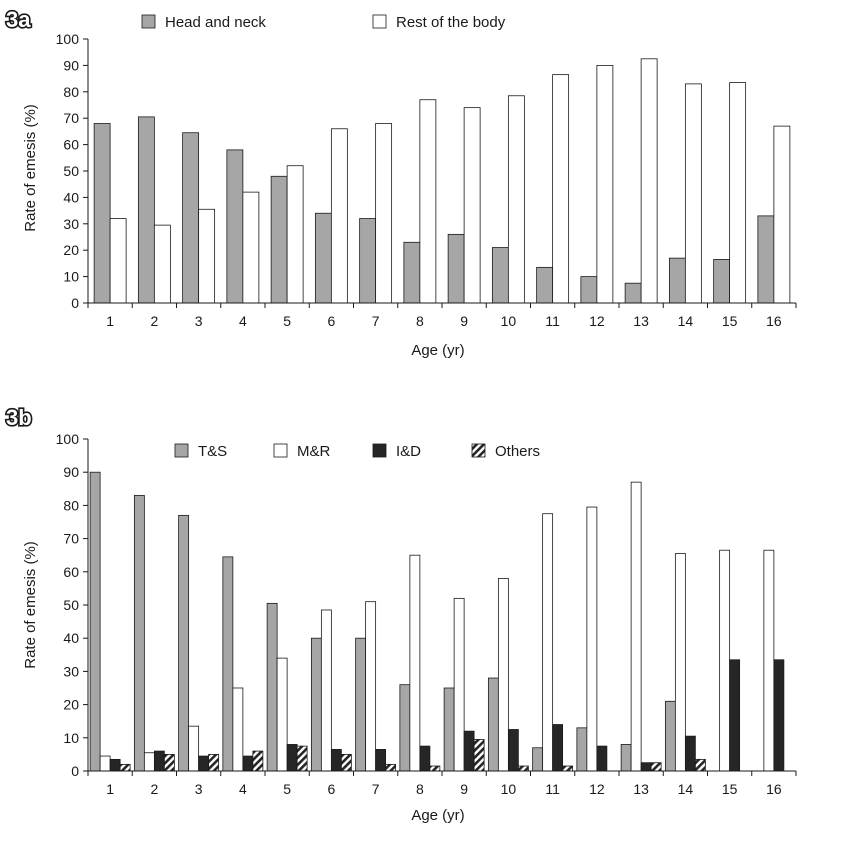  Describe the element at coordinates (561, 189) in the screenshot. I see `bar-rest-of-the-body-age-11-3a` at that location.